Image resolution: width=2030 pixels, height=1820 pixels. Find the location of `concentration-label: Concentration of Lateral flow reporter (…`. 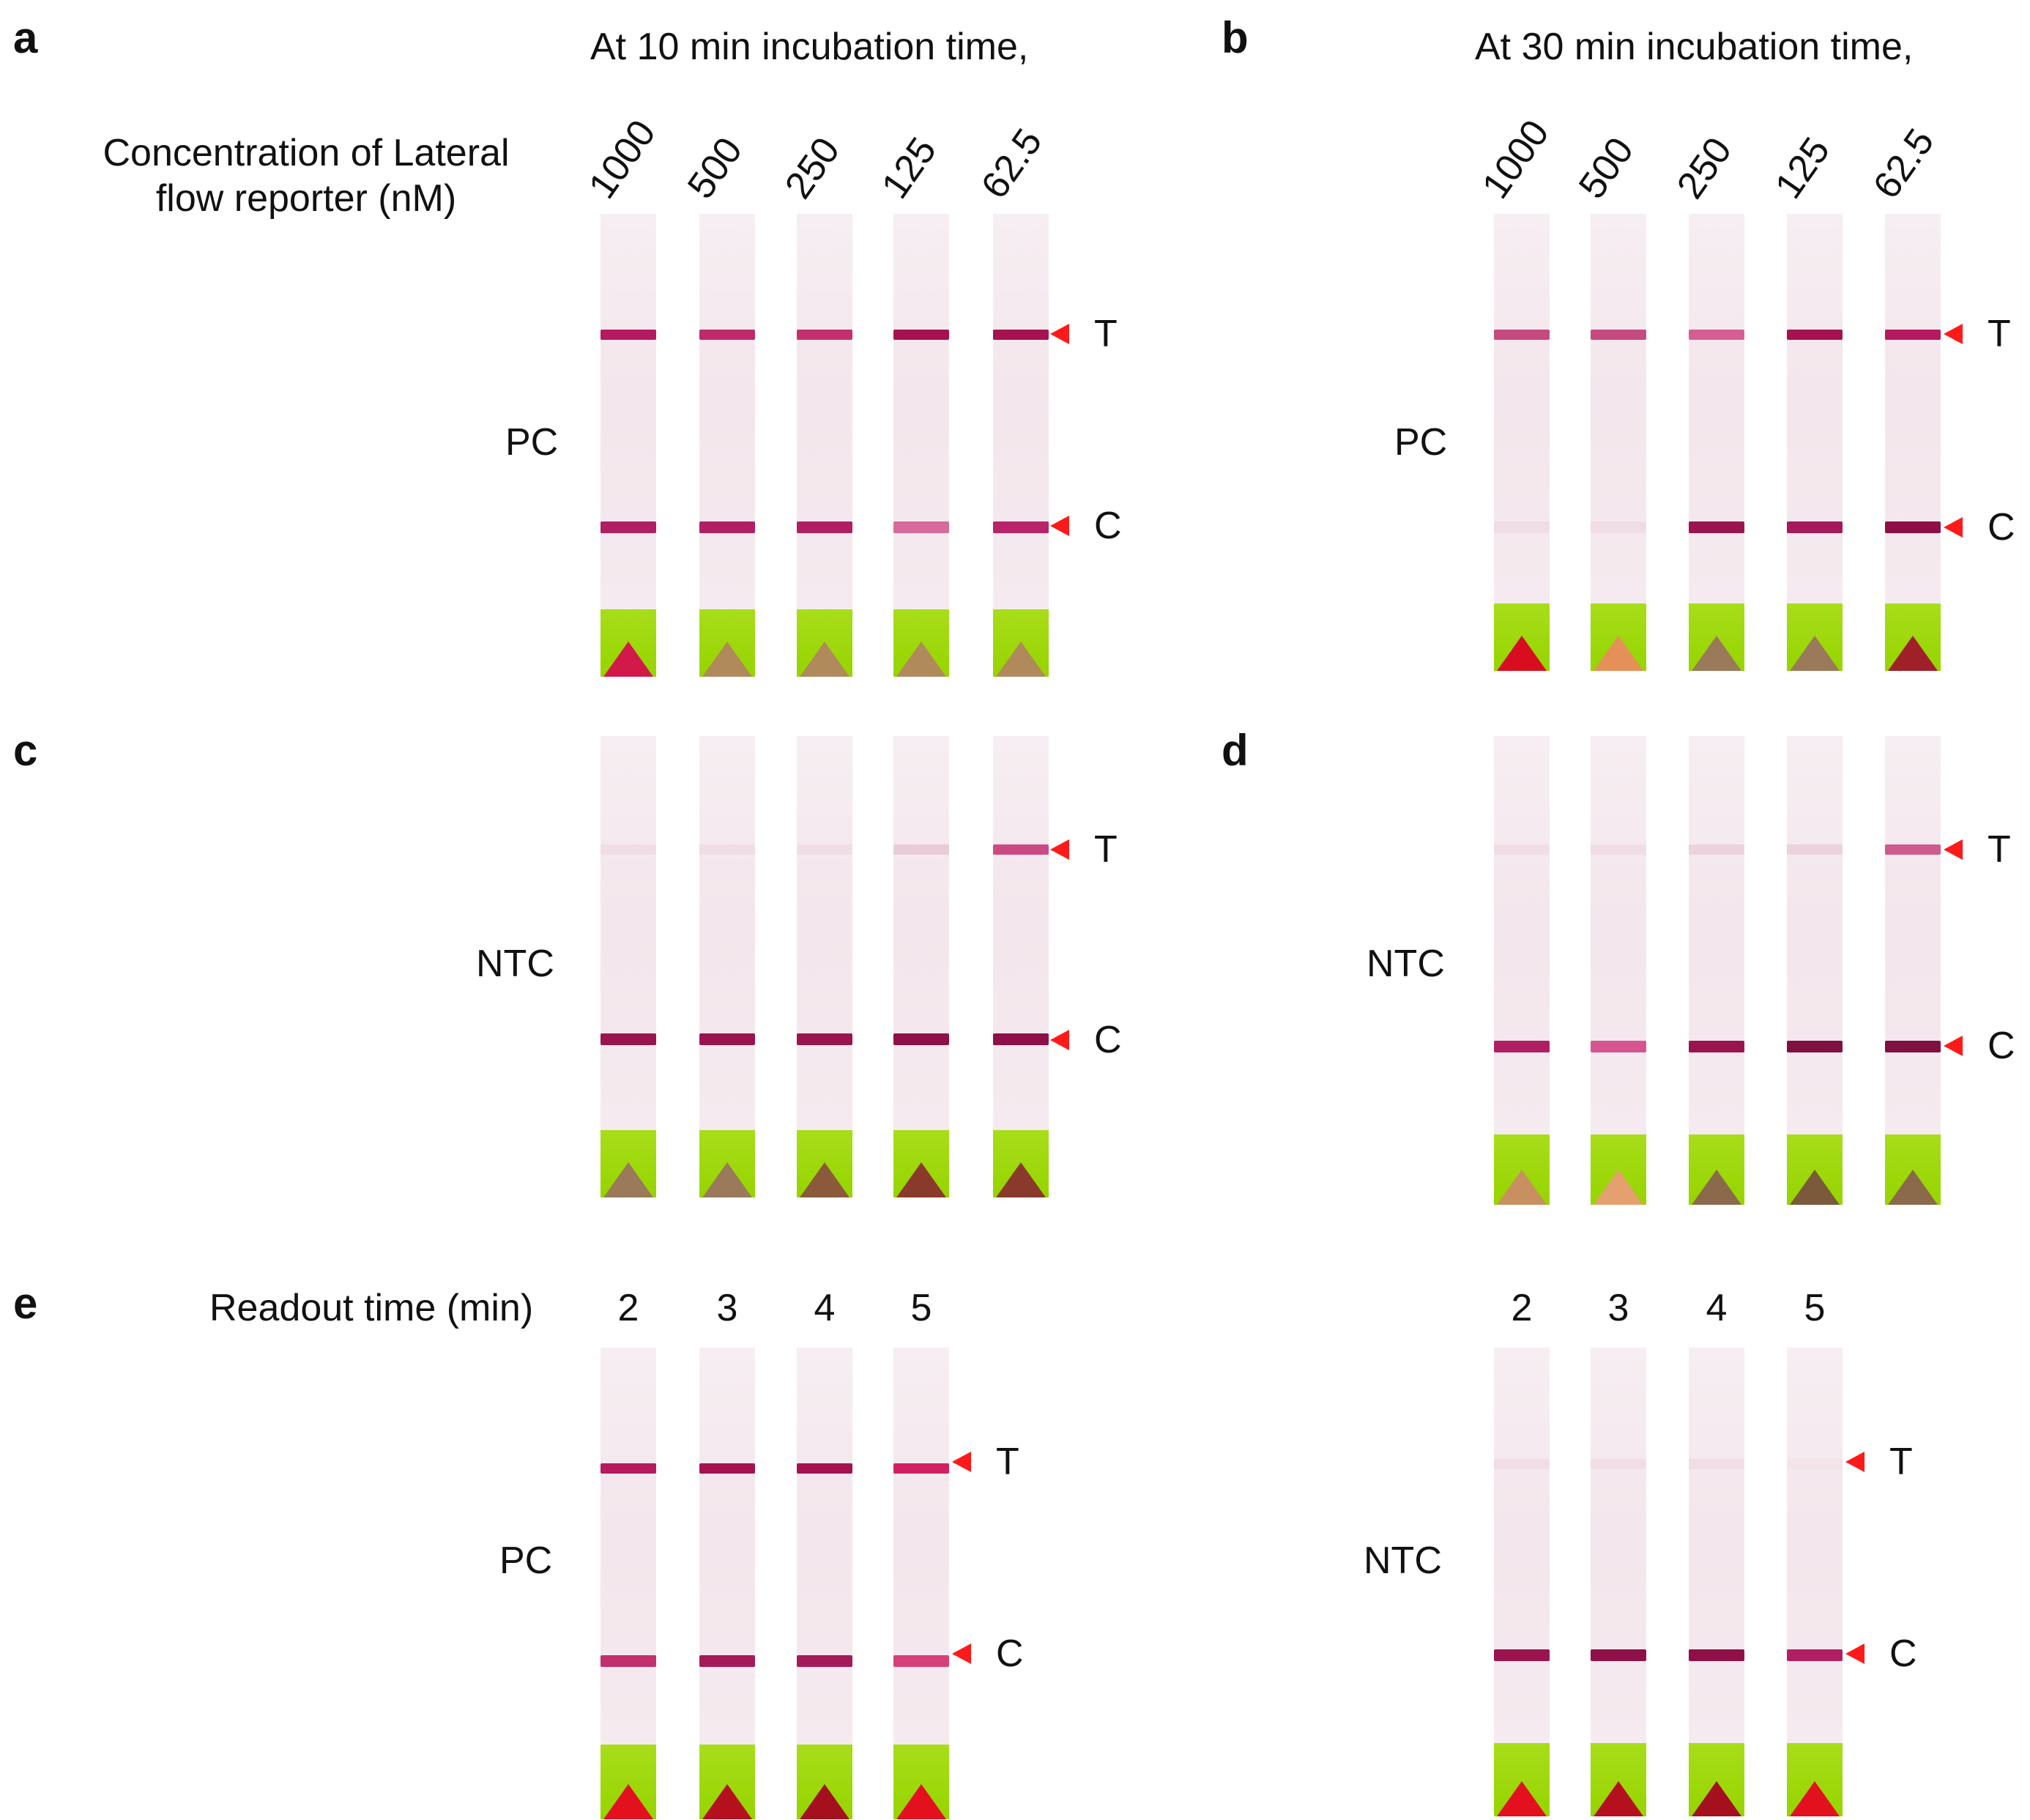

concentration-label: Concentration of Lateral flow reporter (… is located at coordinates (306, 176).